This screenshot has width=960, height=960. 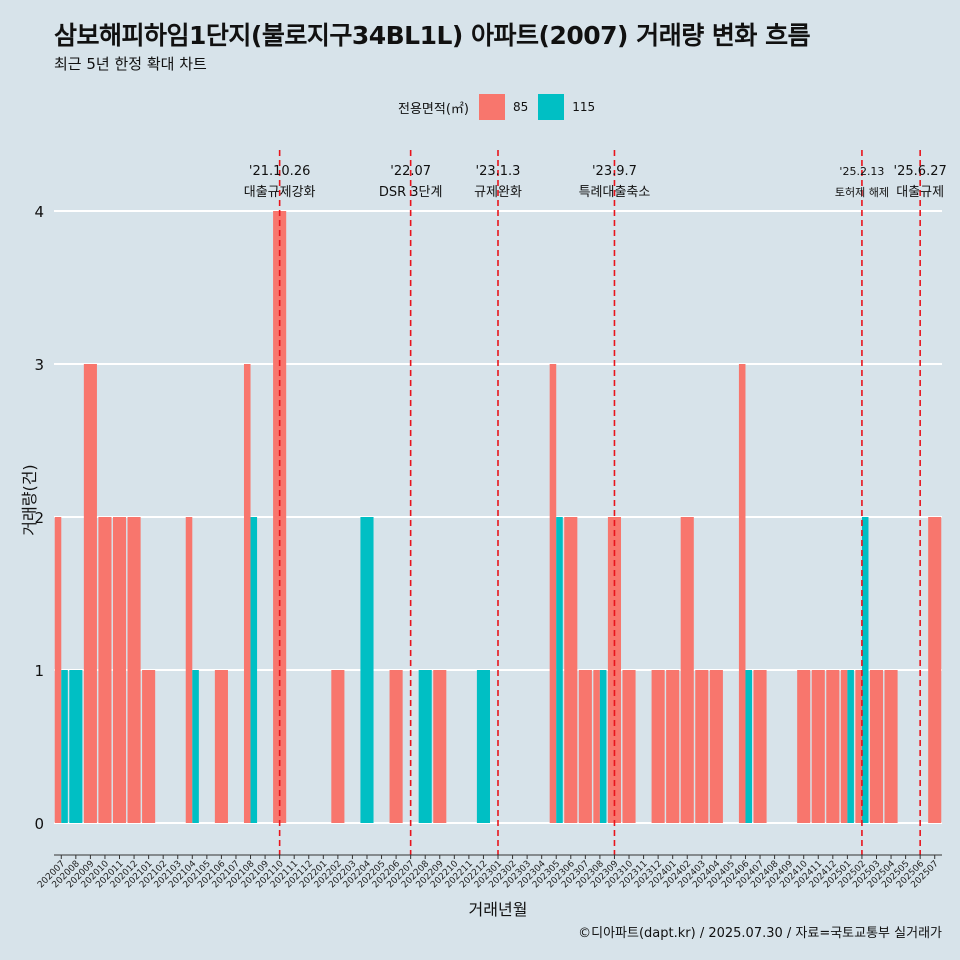 What do you see at coordinates (280, 192) in the screenshot?
I see `event-name-label: 대출규제강화` at bounding box center [280, 192].